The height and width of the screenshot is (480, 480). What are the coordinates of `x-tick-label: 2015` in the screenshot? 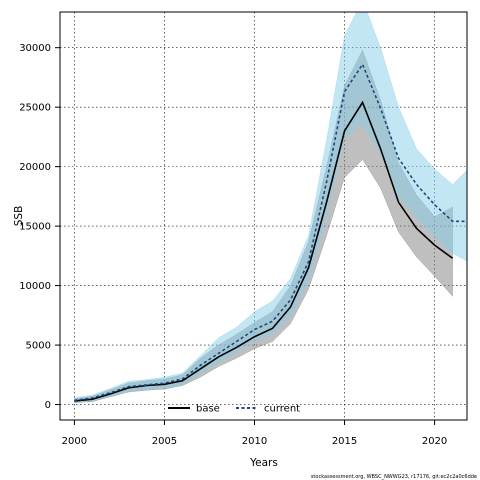 It's located at (344, 441).